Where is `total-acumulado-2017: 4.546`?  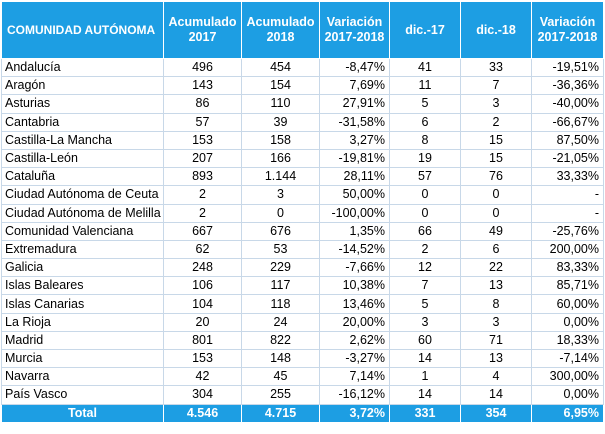
total-acumulado-2017: 4.546 is located at coordinates (202, 413).